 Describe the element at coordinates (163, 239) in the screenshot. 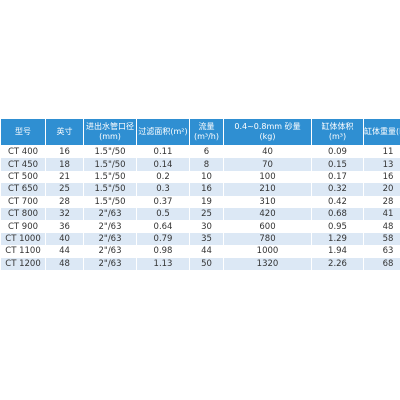

I see `table-cell: 0.79` at that location.